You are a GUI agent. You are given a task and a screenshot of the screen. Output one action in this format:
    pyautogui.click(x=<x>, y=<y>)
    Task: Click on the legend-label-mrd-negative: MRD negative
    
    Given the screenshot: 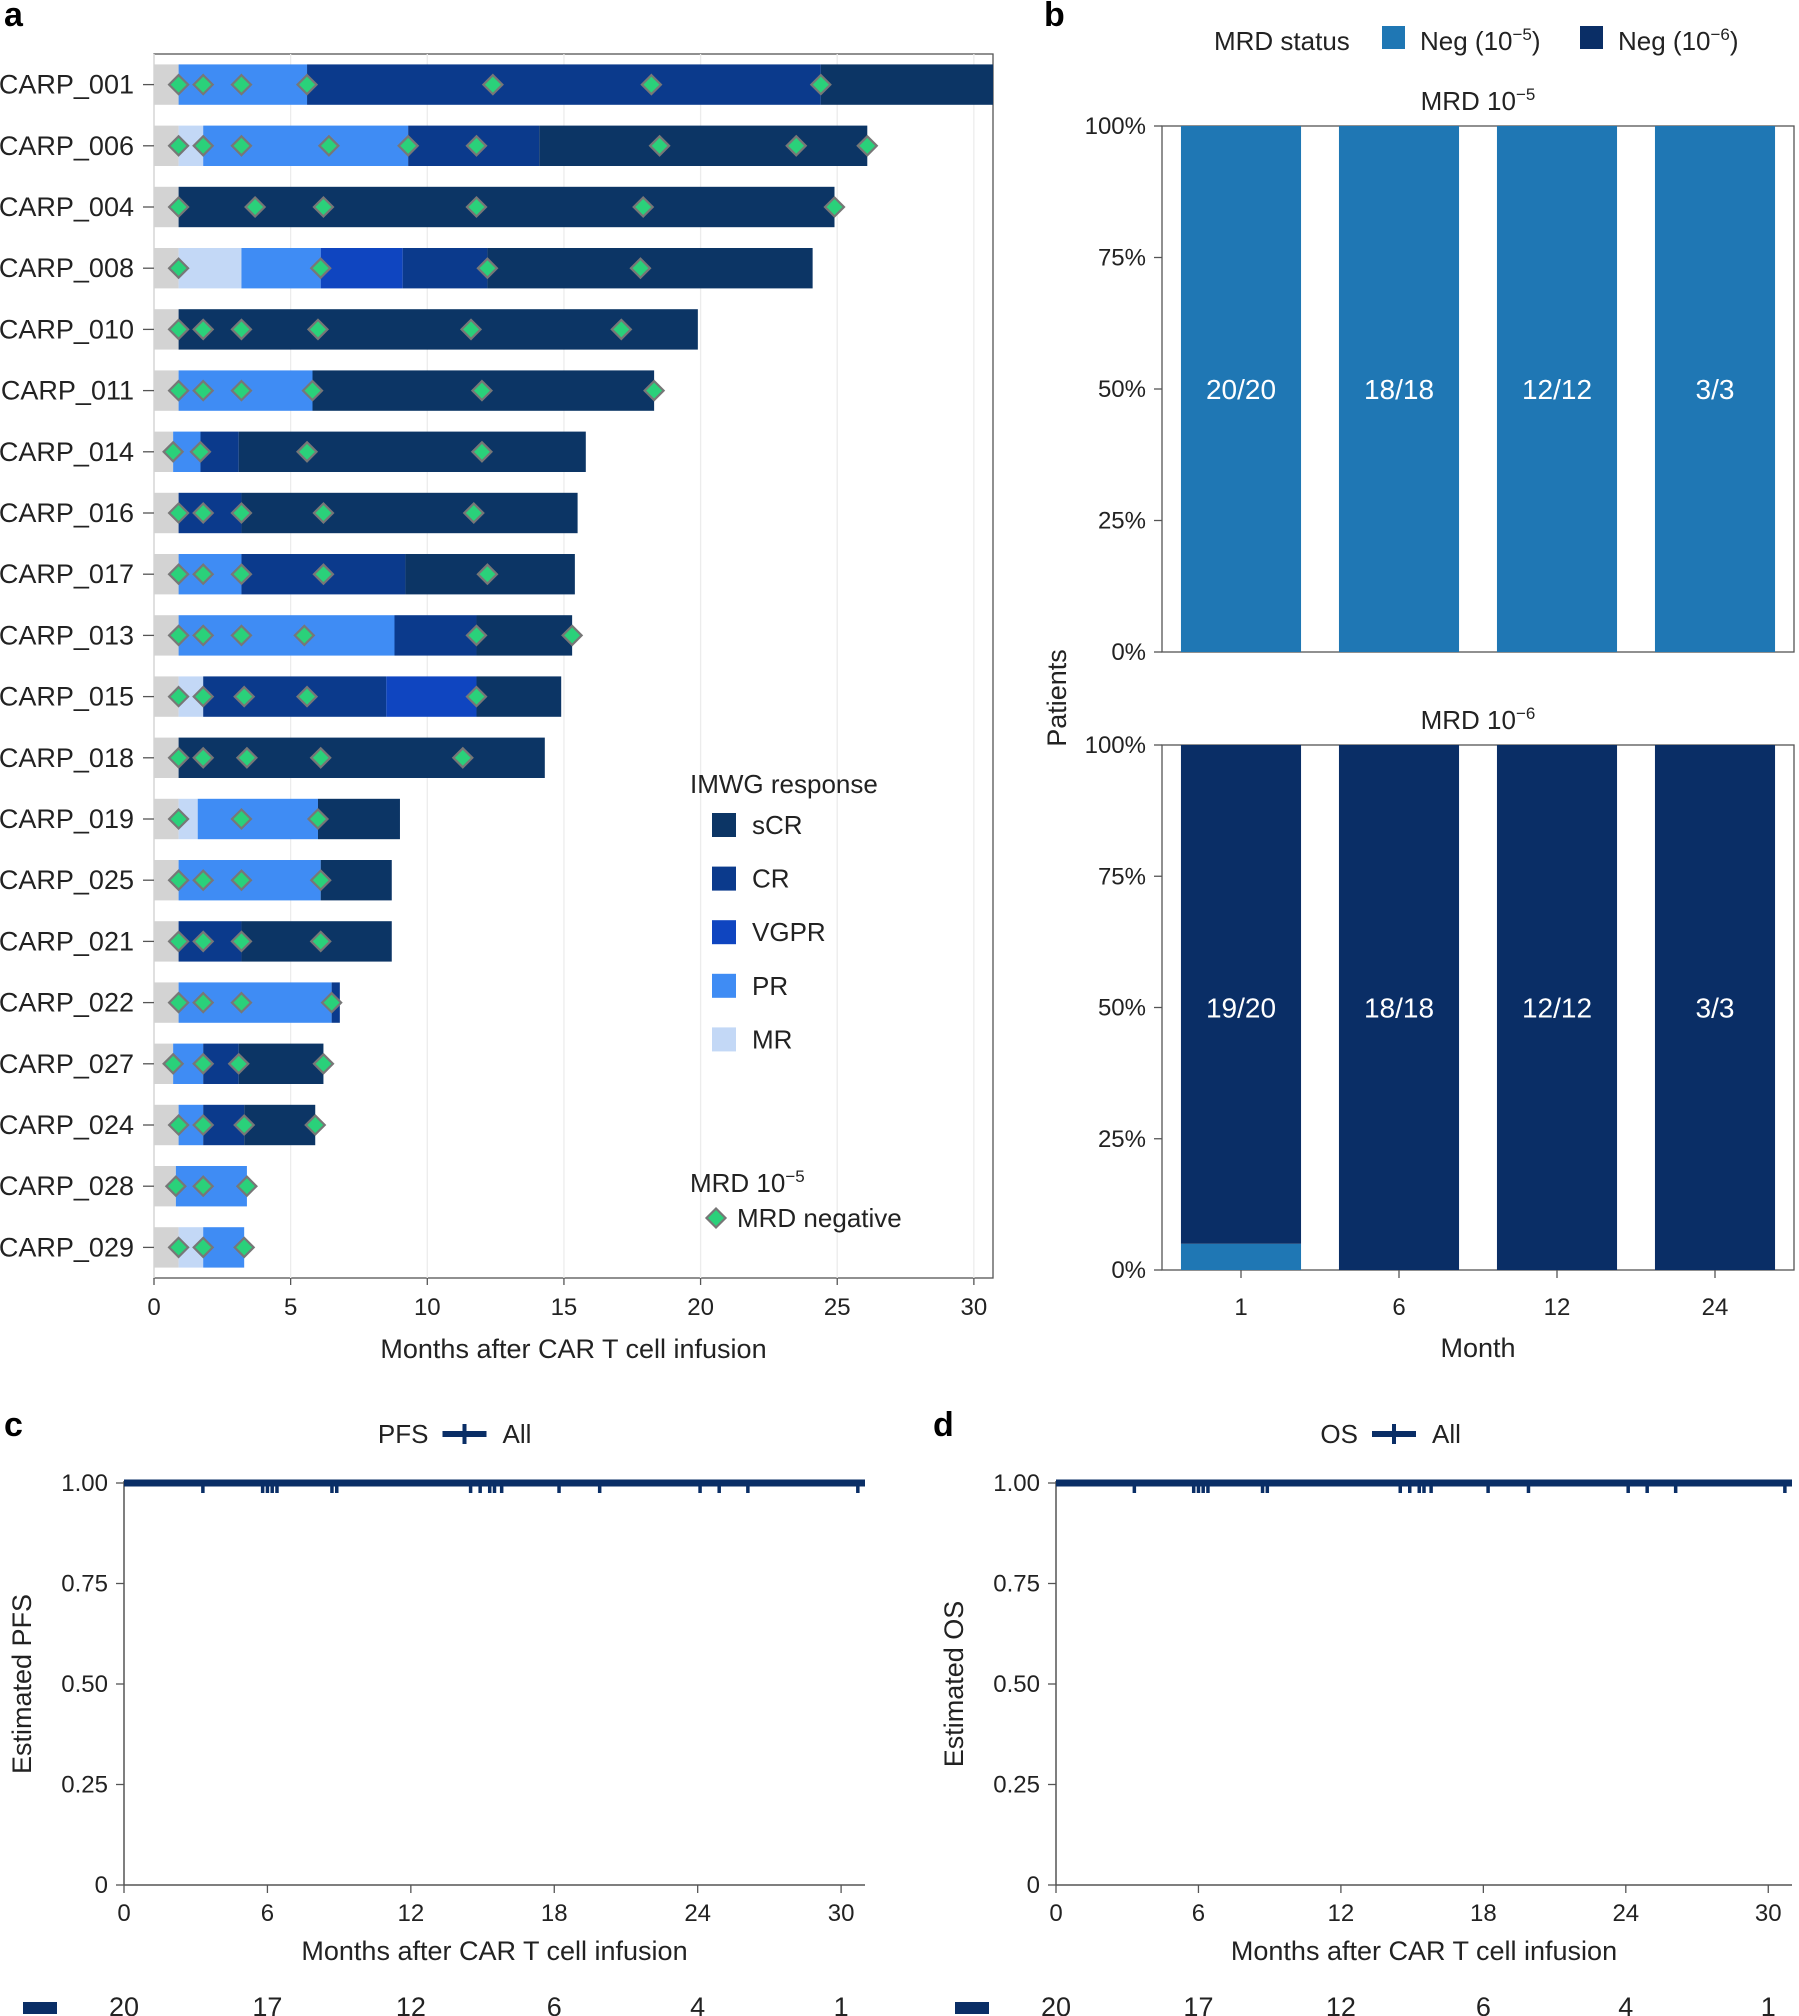 What is the action you would take?
    pyautogui.click(x=819, y=1218)
    